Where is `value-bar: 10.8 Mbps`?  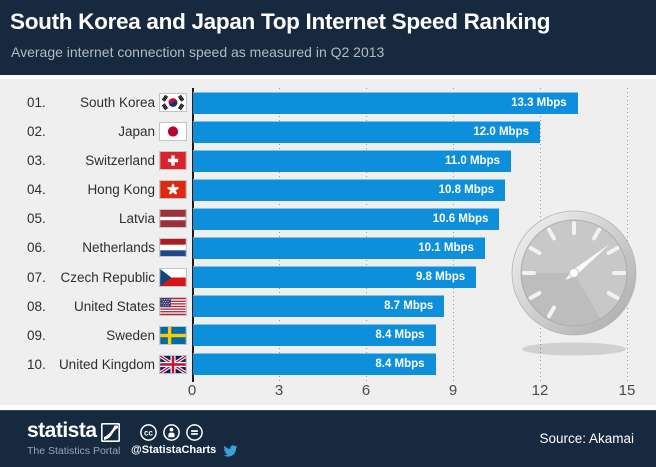 value-bar: 10.8 Mbps is located at coordinates (349, 189).